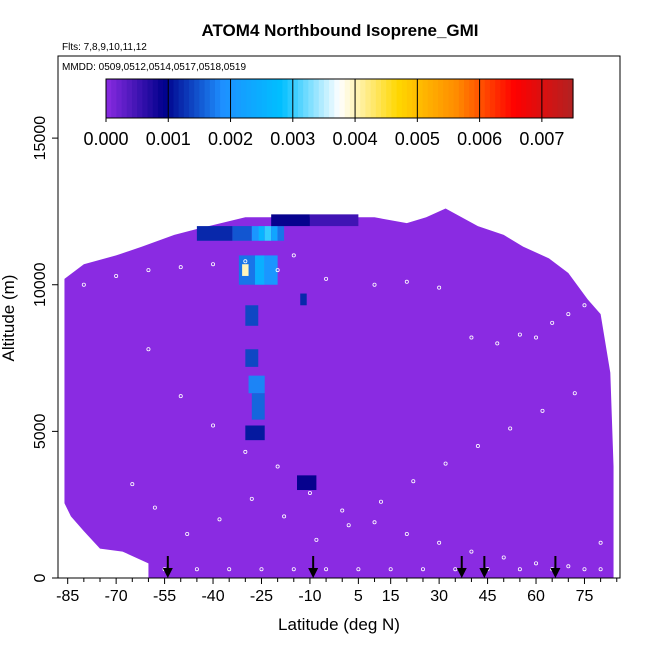 This screenshot has height=650, width=650. Describe the element at coordinates (9, 318) in the screenshot. I see `y-axis-label: Altitude (m)` at that location.